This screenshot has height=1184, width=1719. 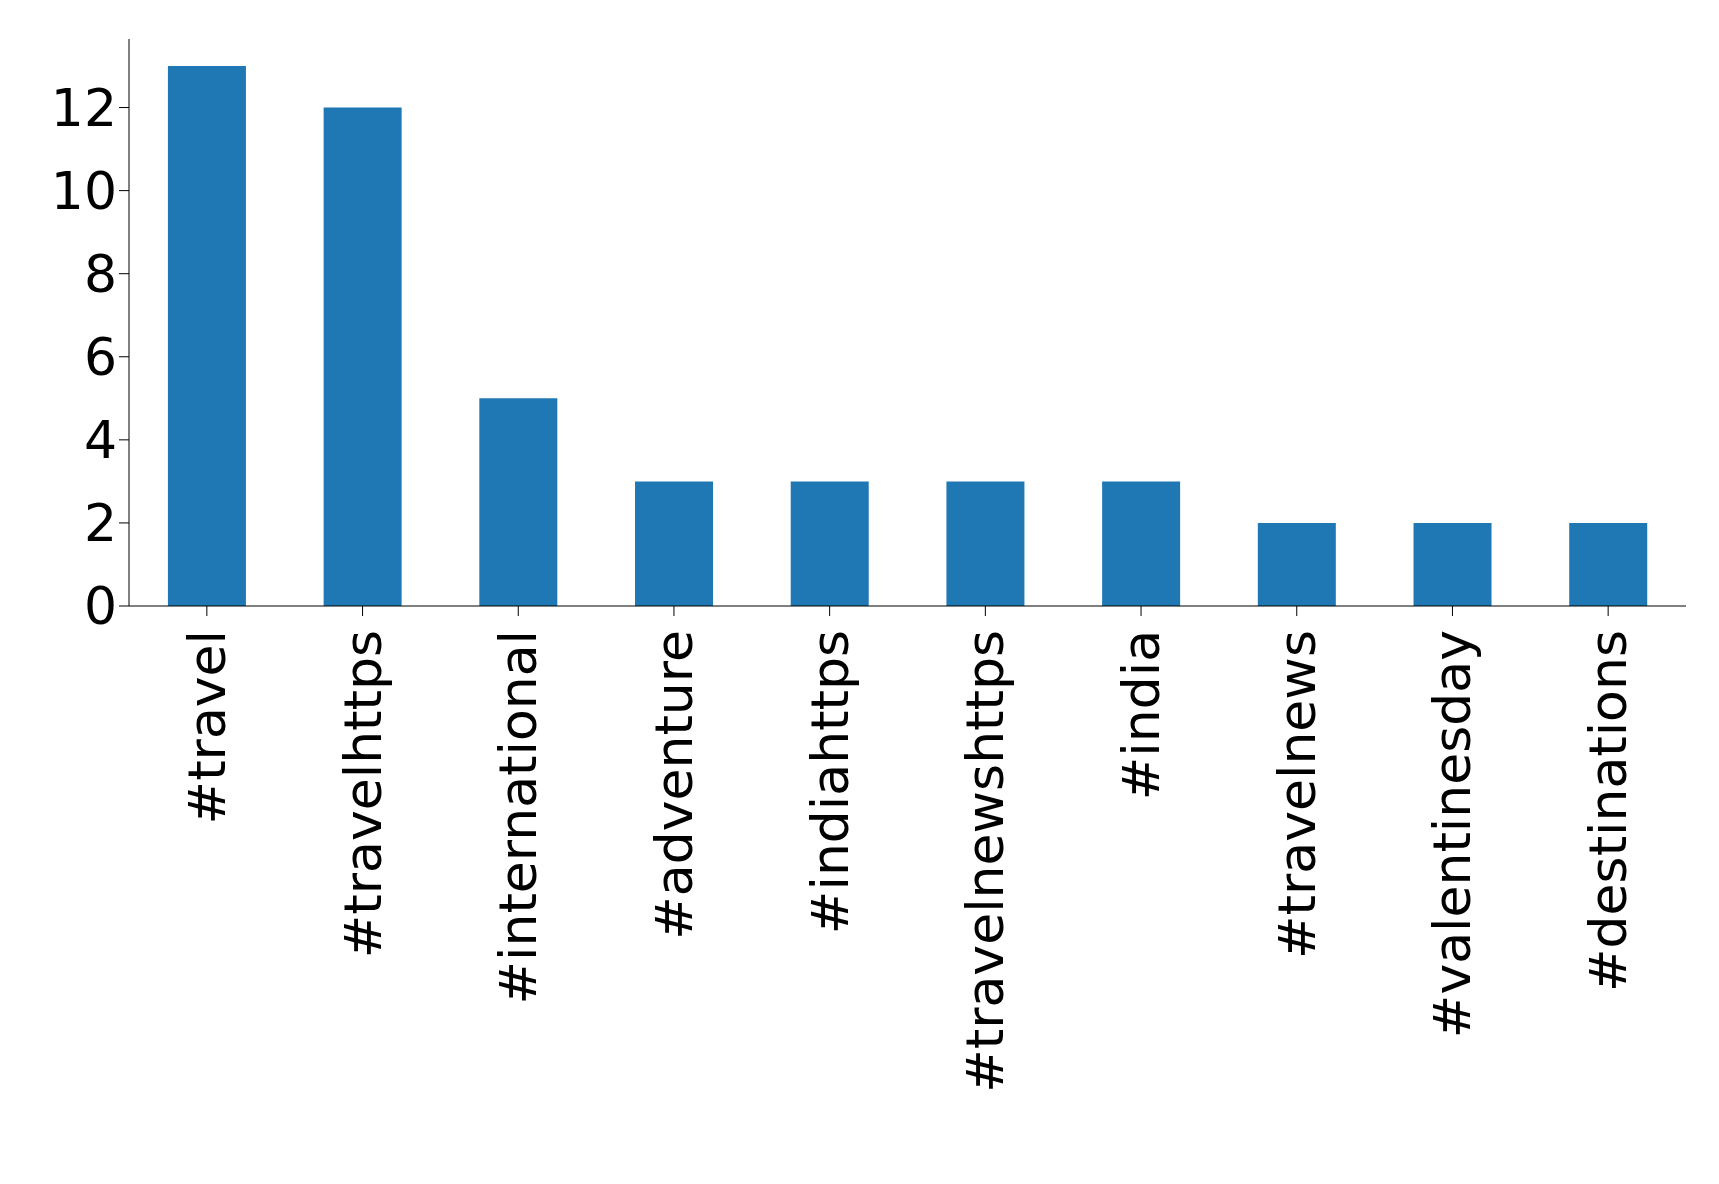 What do you see at coordinates (673, 785) in the screenshot?
I see `x-tick-label: #adventure` at bounding box center [673, 785].